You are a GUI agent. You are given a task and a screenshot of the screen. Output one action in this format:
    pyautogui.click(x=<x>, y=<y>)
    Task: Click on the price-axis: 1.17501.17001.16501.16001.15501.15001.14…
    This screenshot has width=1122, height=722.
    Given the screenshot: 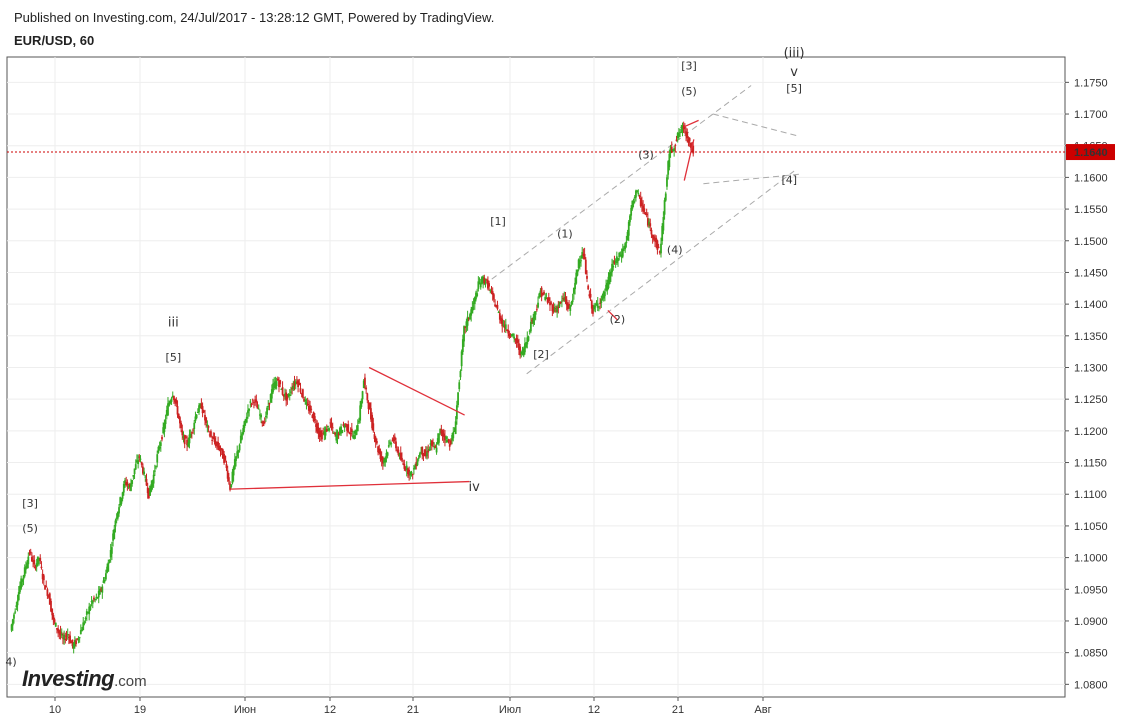 What is the action you would take?
    pyautogui.click(x=1090, y=384)
    